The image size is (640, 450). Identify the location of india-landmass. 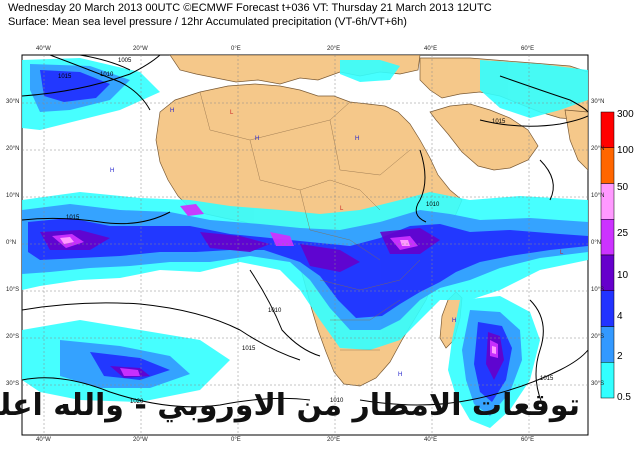
(576, 140).